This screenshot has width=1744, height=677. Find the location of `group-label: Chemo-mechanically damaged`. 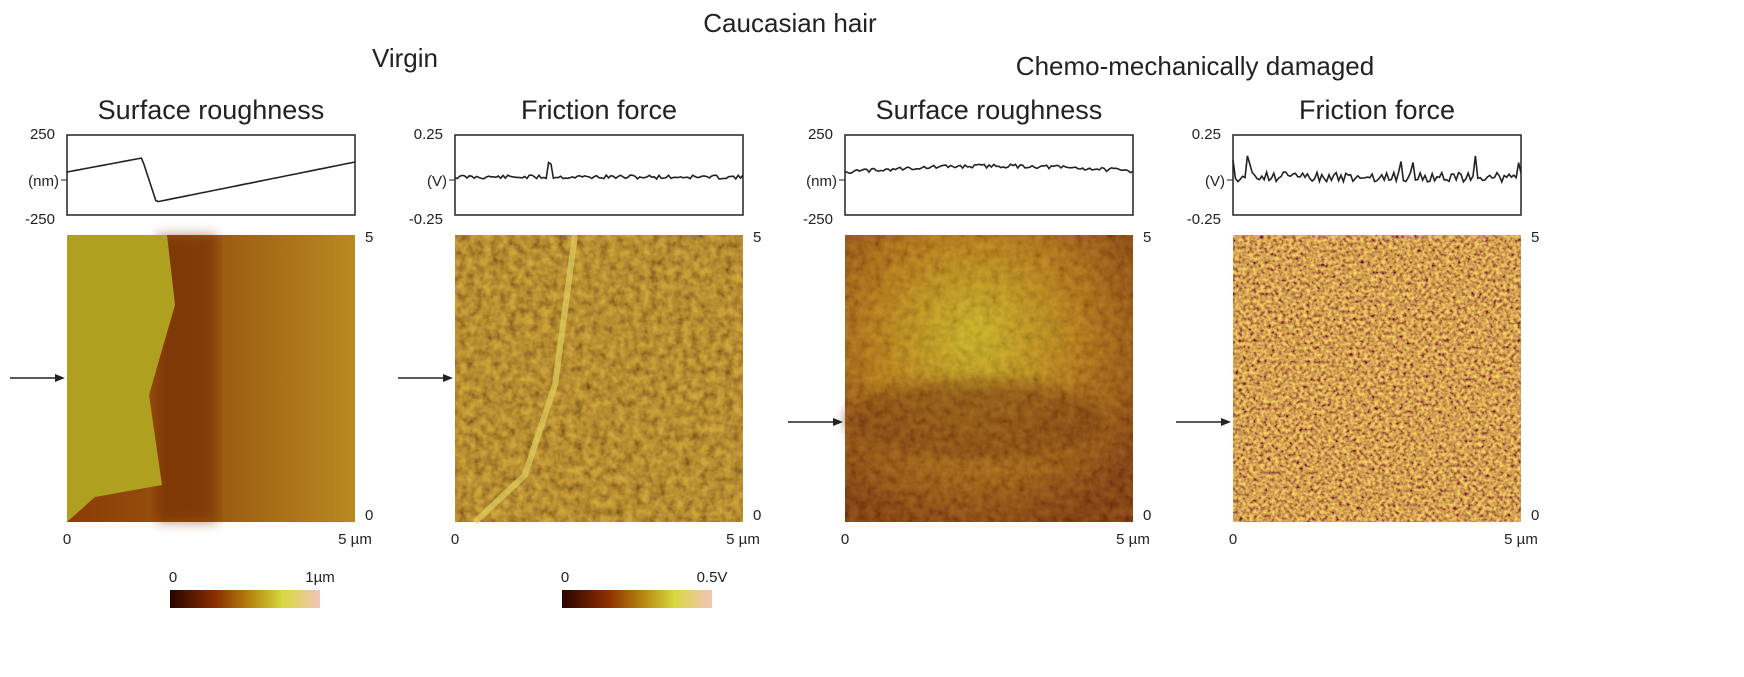

group-label: Chemo-mechanically damaged is located at coordinates (1195, 66).